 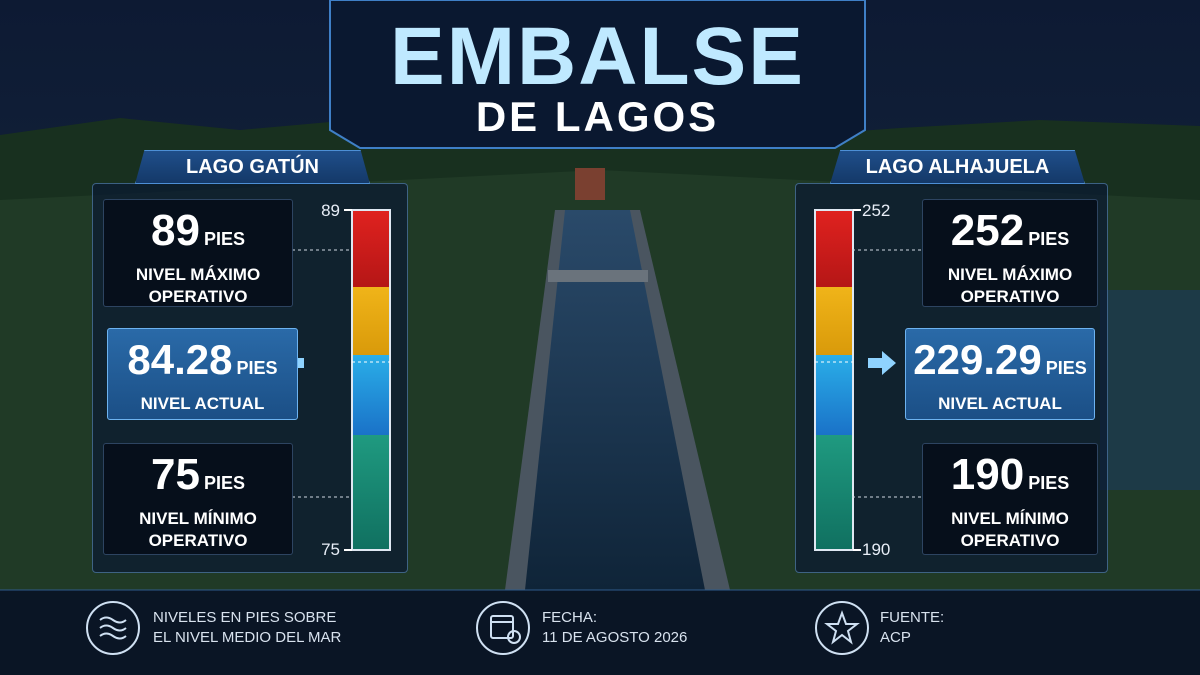 I want to click on current-box: 229.29 PIES NIVEL ACTUAL, so click(x=1000, y=374).